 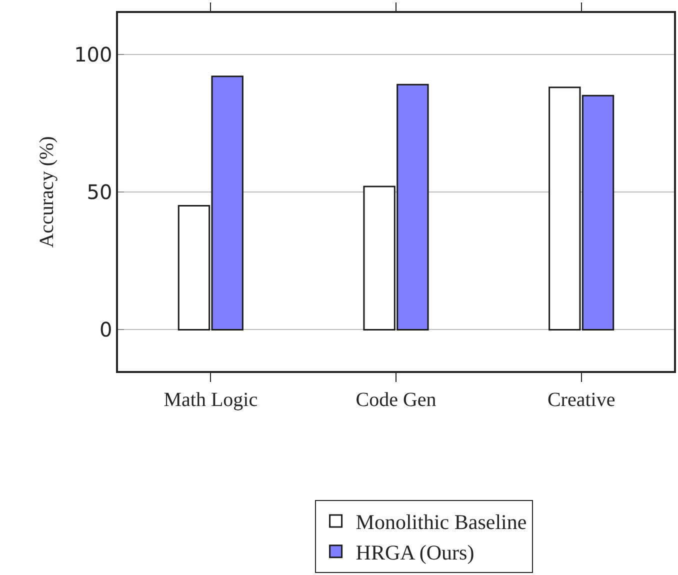 I want to click on x-tick-label: Math Logic, so click(x=211, y=399).